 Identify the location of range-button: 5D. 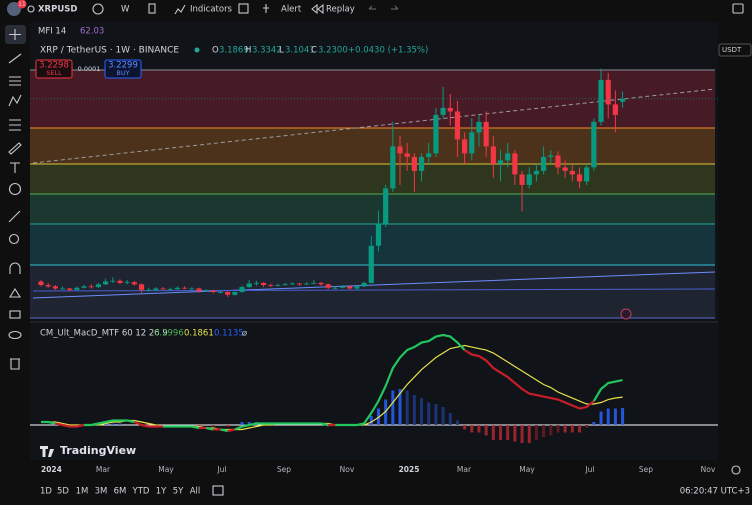
(63, 492).